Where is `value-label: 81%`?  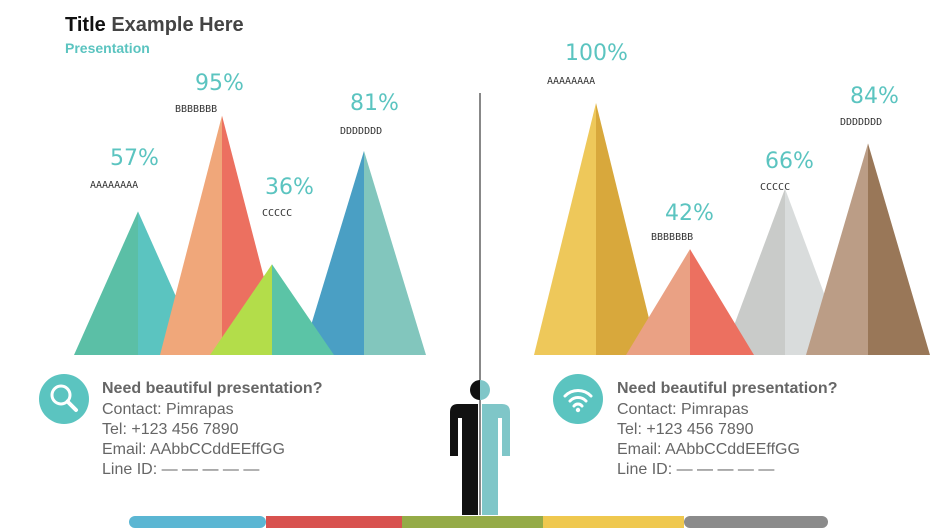
value-label: 81% is located at coordinates (374, 103).